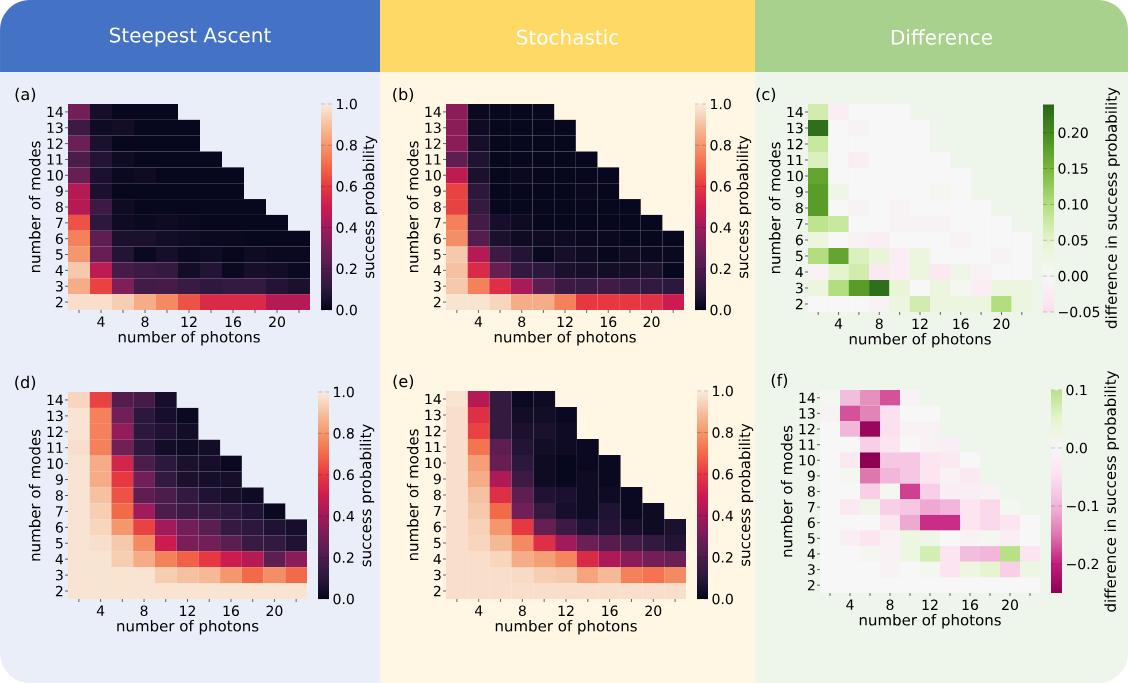 This screenshot has width=1128, height=683. I want to click on color-bar-label: 0.00, so click(1073, 276).